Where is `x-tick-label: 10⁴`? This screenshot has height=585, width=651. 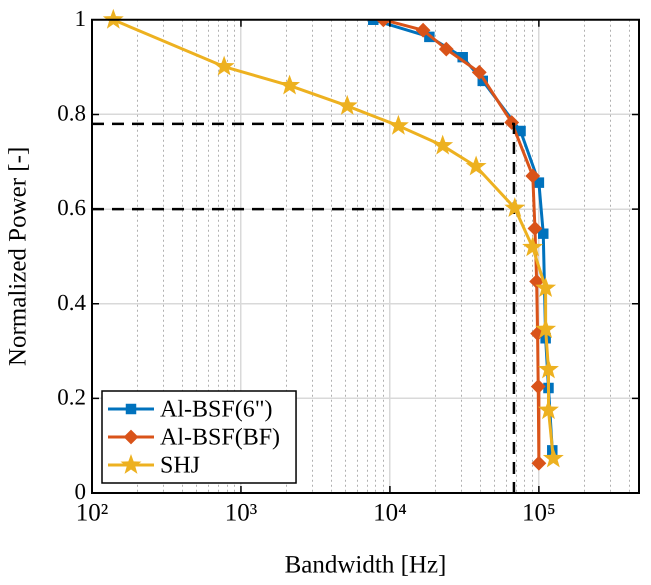
x-tick-label: 10⁴ is located at coordinates (390, 513).